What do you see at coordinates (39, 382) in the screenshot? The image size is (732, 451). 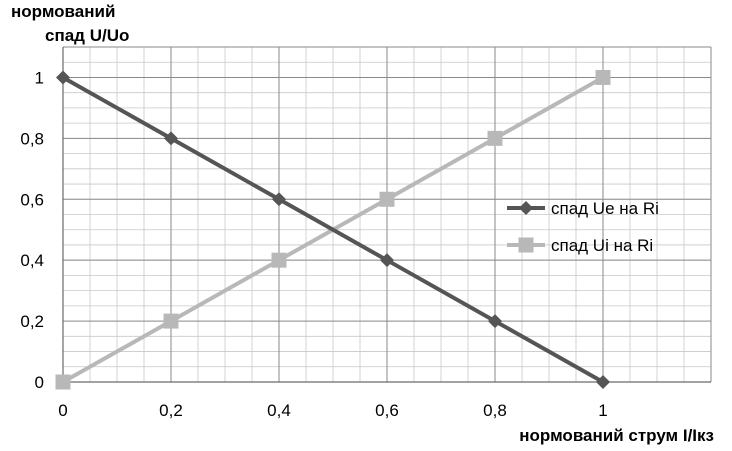 I see `y-tick-label: 0` at bounding box center [39, 382].